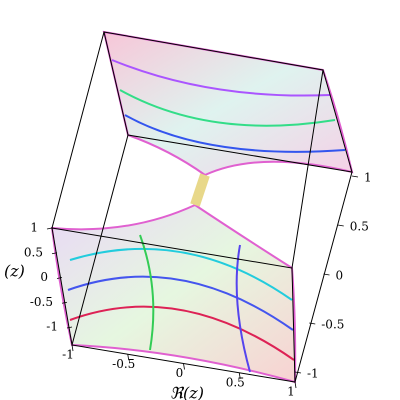 This screenshot has height=400, width=400. I want to click on z-tick-label: 0, so click(340, 276).